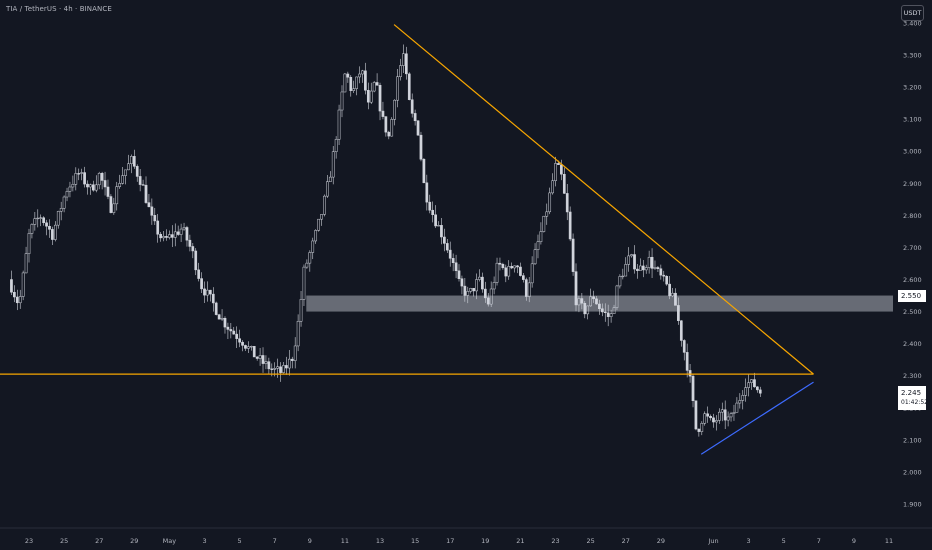 This screenshot has width=932, height=550. I want to click on supply-zone, so click(599, 303).